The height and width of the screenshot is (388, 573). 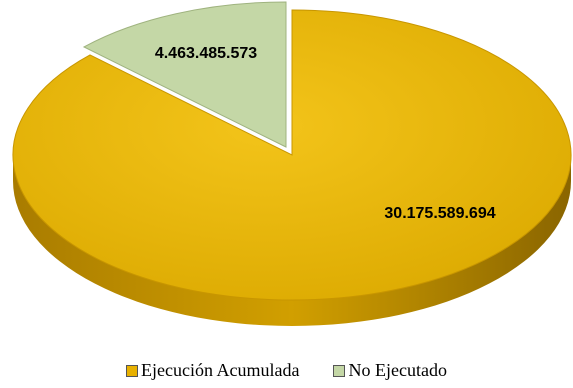 I want to click on slice-no-ejecutado, so click(x=184, y=74).